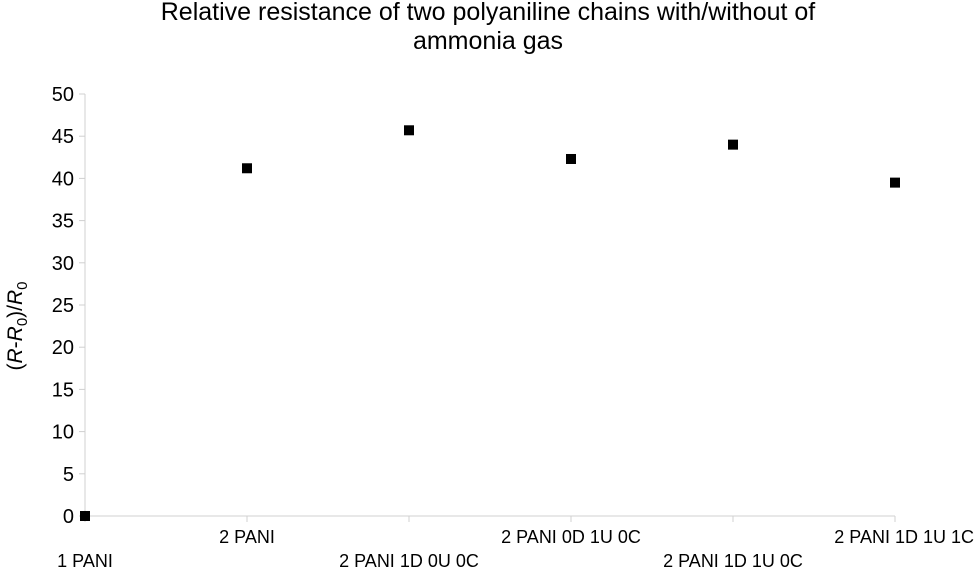 The width and height of the screenshot is (976, 568). What do you see at coordinates (409, 559) in the screenshot?
I see `x-tick-label: 2 PANI 1D 0U 0C` at bounding box center [409, 559].